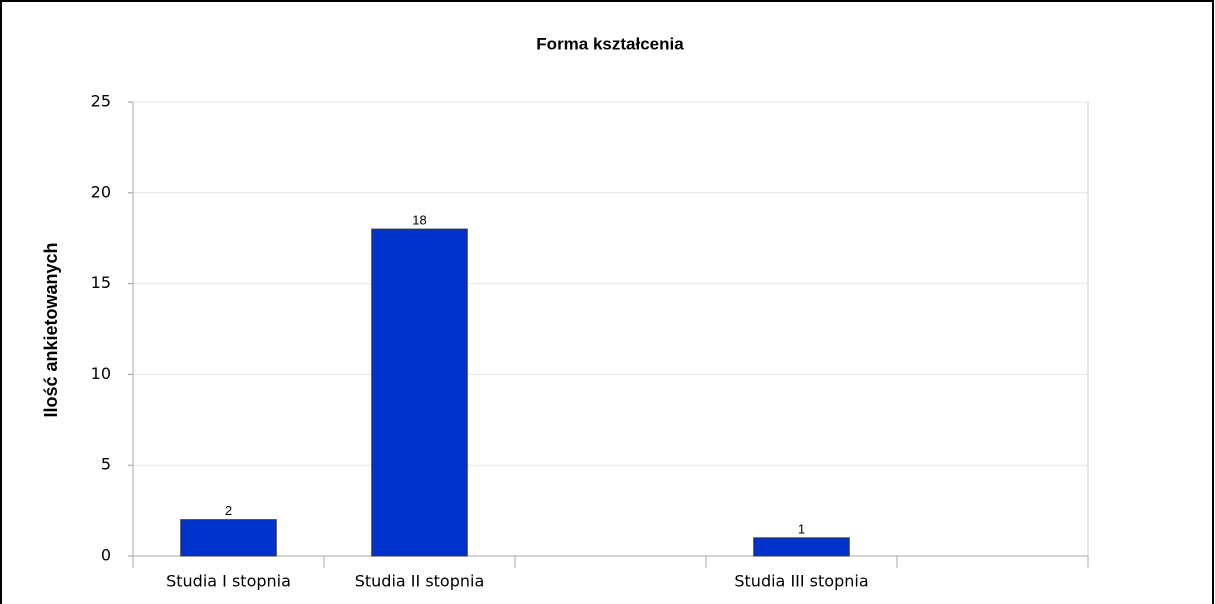  Describe the element at coordinates (101, 101) in the screenshot. I see `y-tick-label: 25` at that location.